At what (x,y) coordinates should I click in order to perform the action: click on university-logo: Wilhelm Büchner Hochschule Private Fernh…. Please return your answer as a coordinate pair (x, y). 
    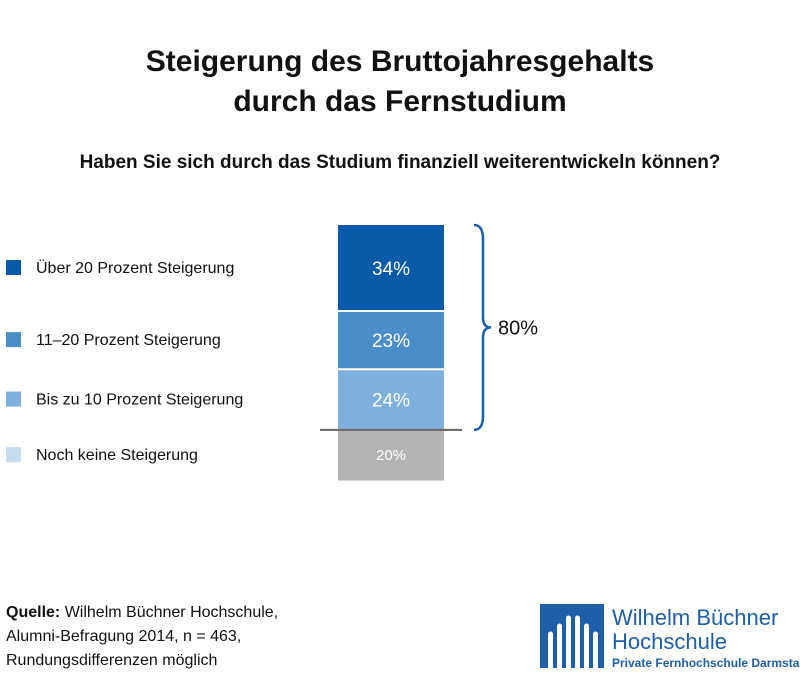
    Looking at the image, I should click on (670, 640).